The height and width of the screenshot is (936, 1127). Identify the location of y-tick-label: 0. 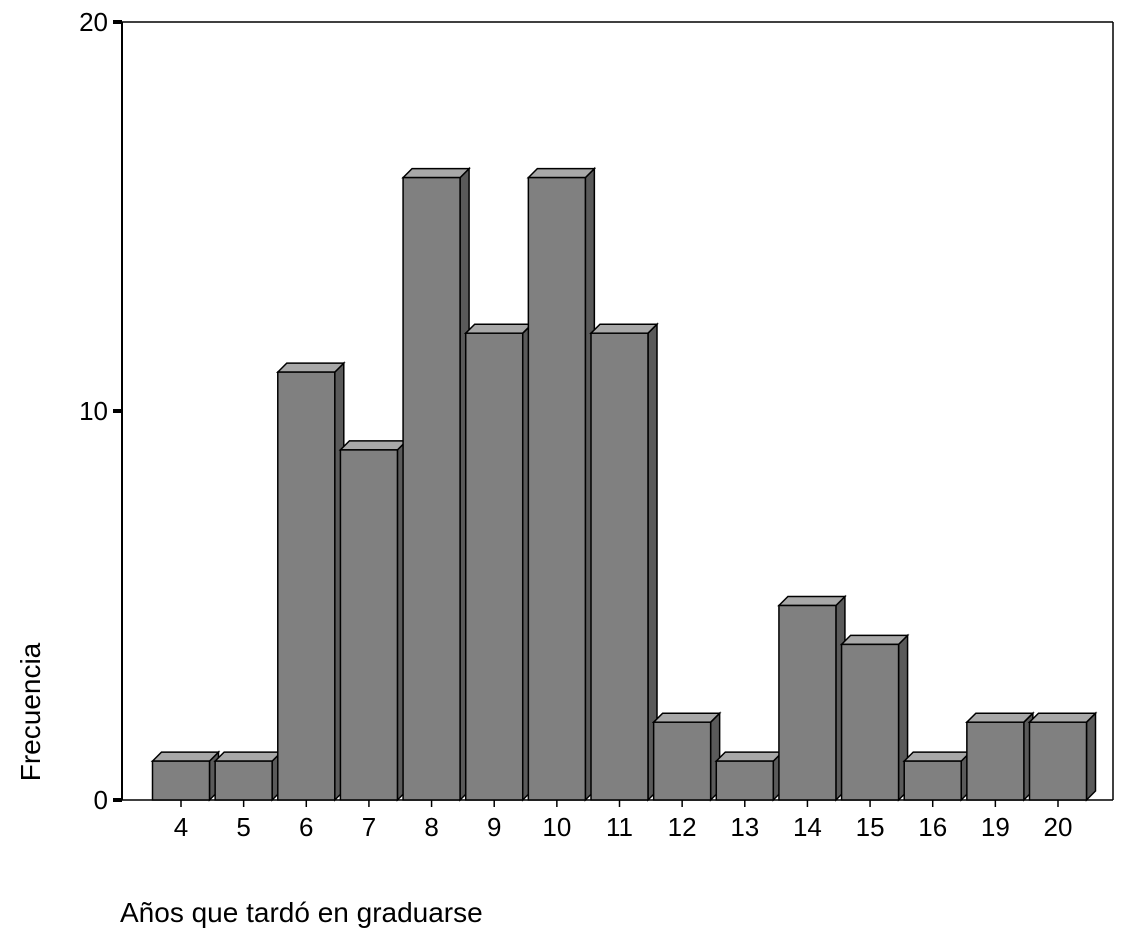
(101, 800).